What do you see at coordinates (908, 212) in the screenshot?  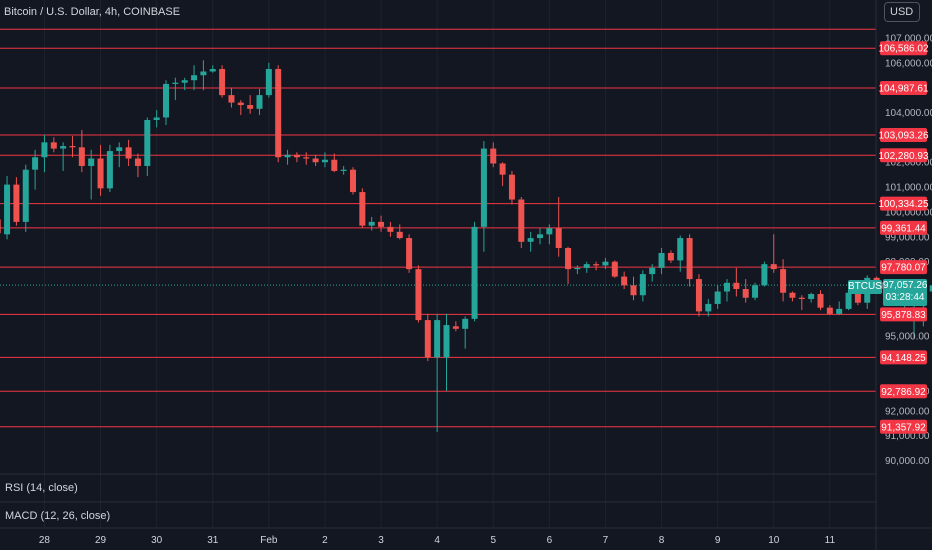 I see `y-tick-label-5: 100,000.00` at bounding box center [908, 212].